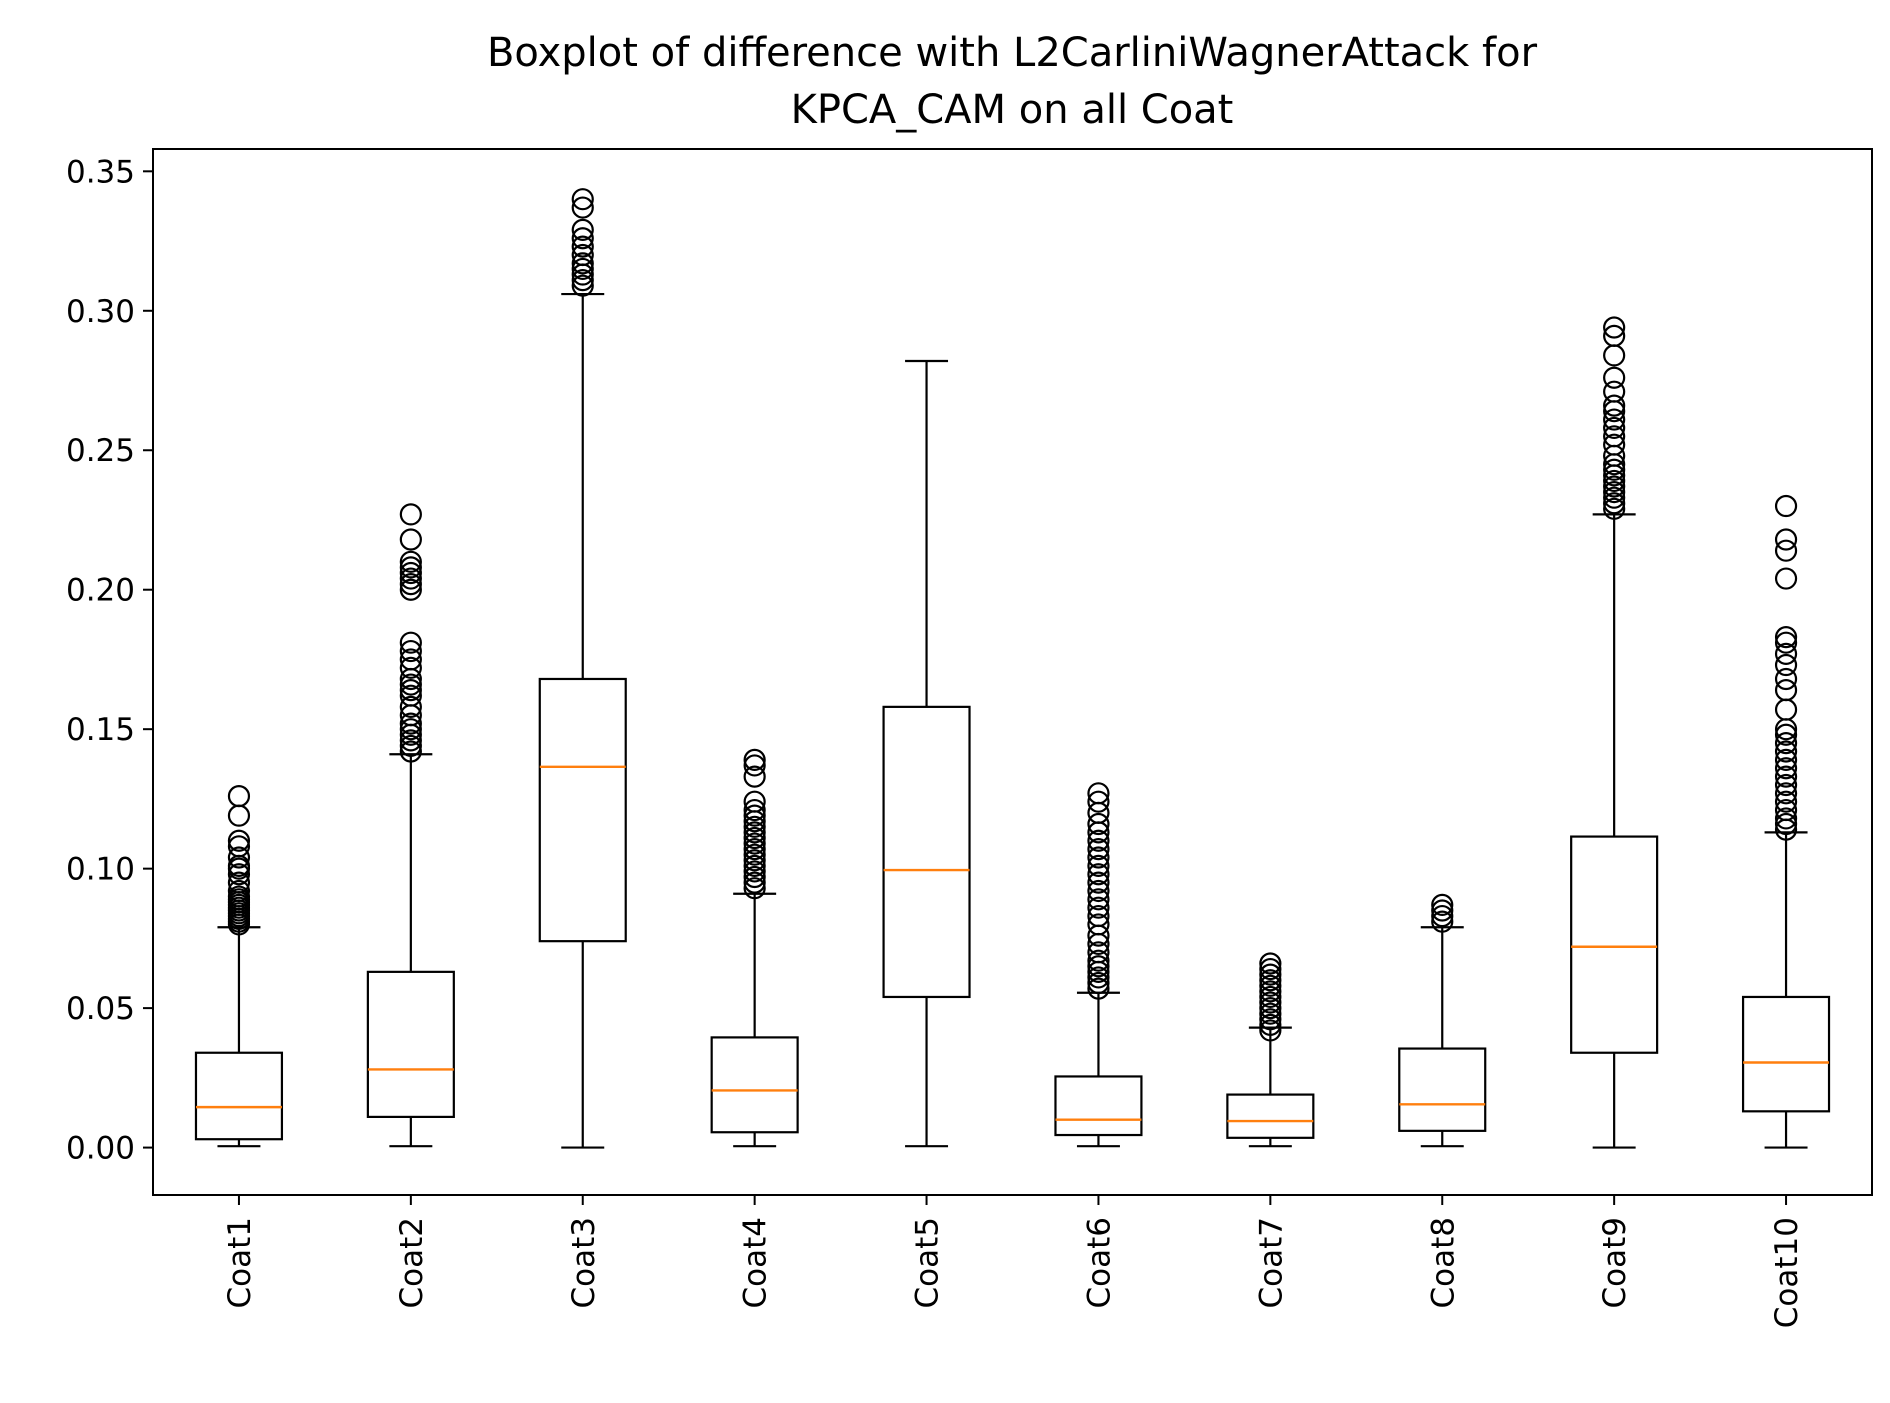  Describe the element at coordinates (1442, 1089) in the screenshot. I see `box-coat8` at that location.